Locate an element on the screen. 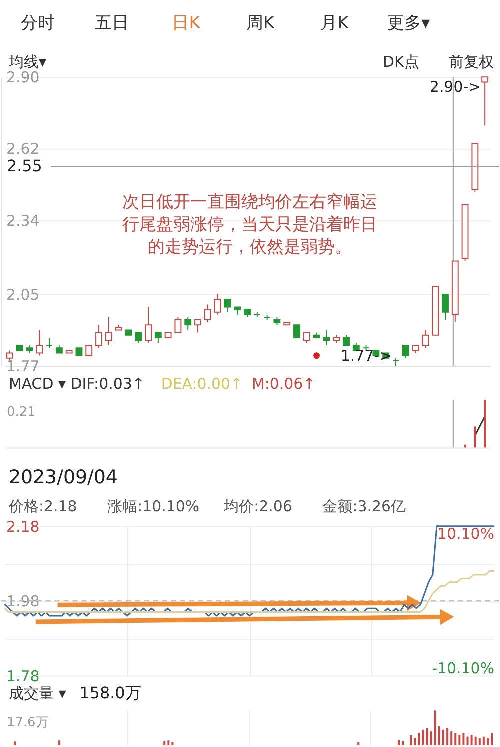 Image resolution: width=500 pixels, height=747 pixels. y-tick-label: 2.18 is located at coordinates (23, 527).